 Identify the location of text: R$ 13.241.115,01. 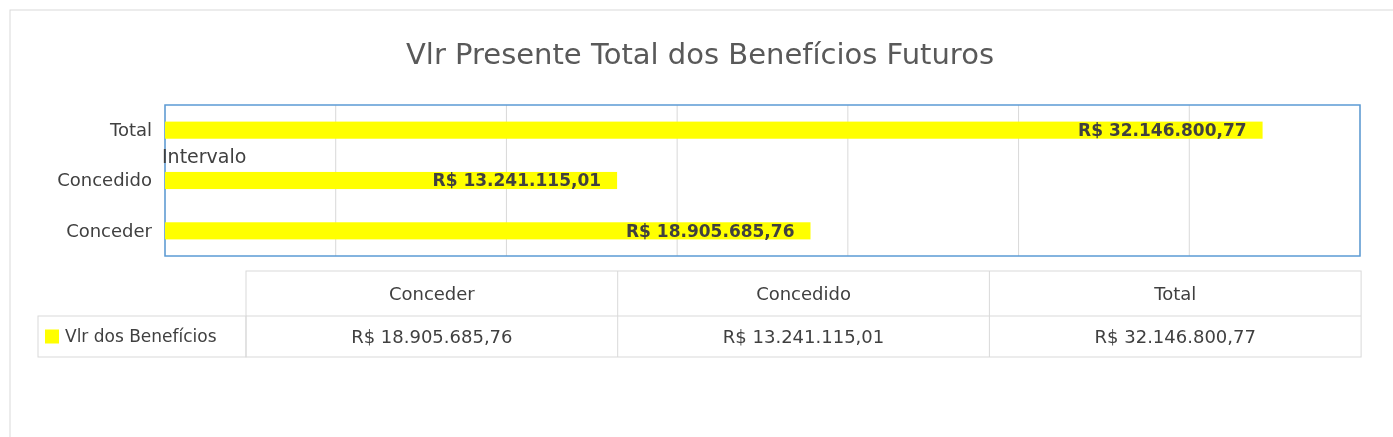
(803, 336).